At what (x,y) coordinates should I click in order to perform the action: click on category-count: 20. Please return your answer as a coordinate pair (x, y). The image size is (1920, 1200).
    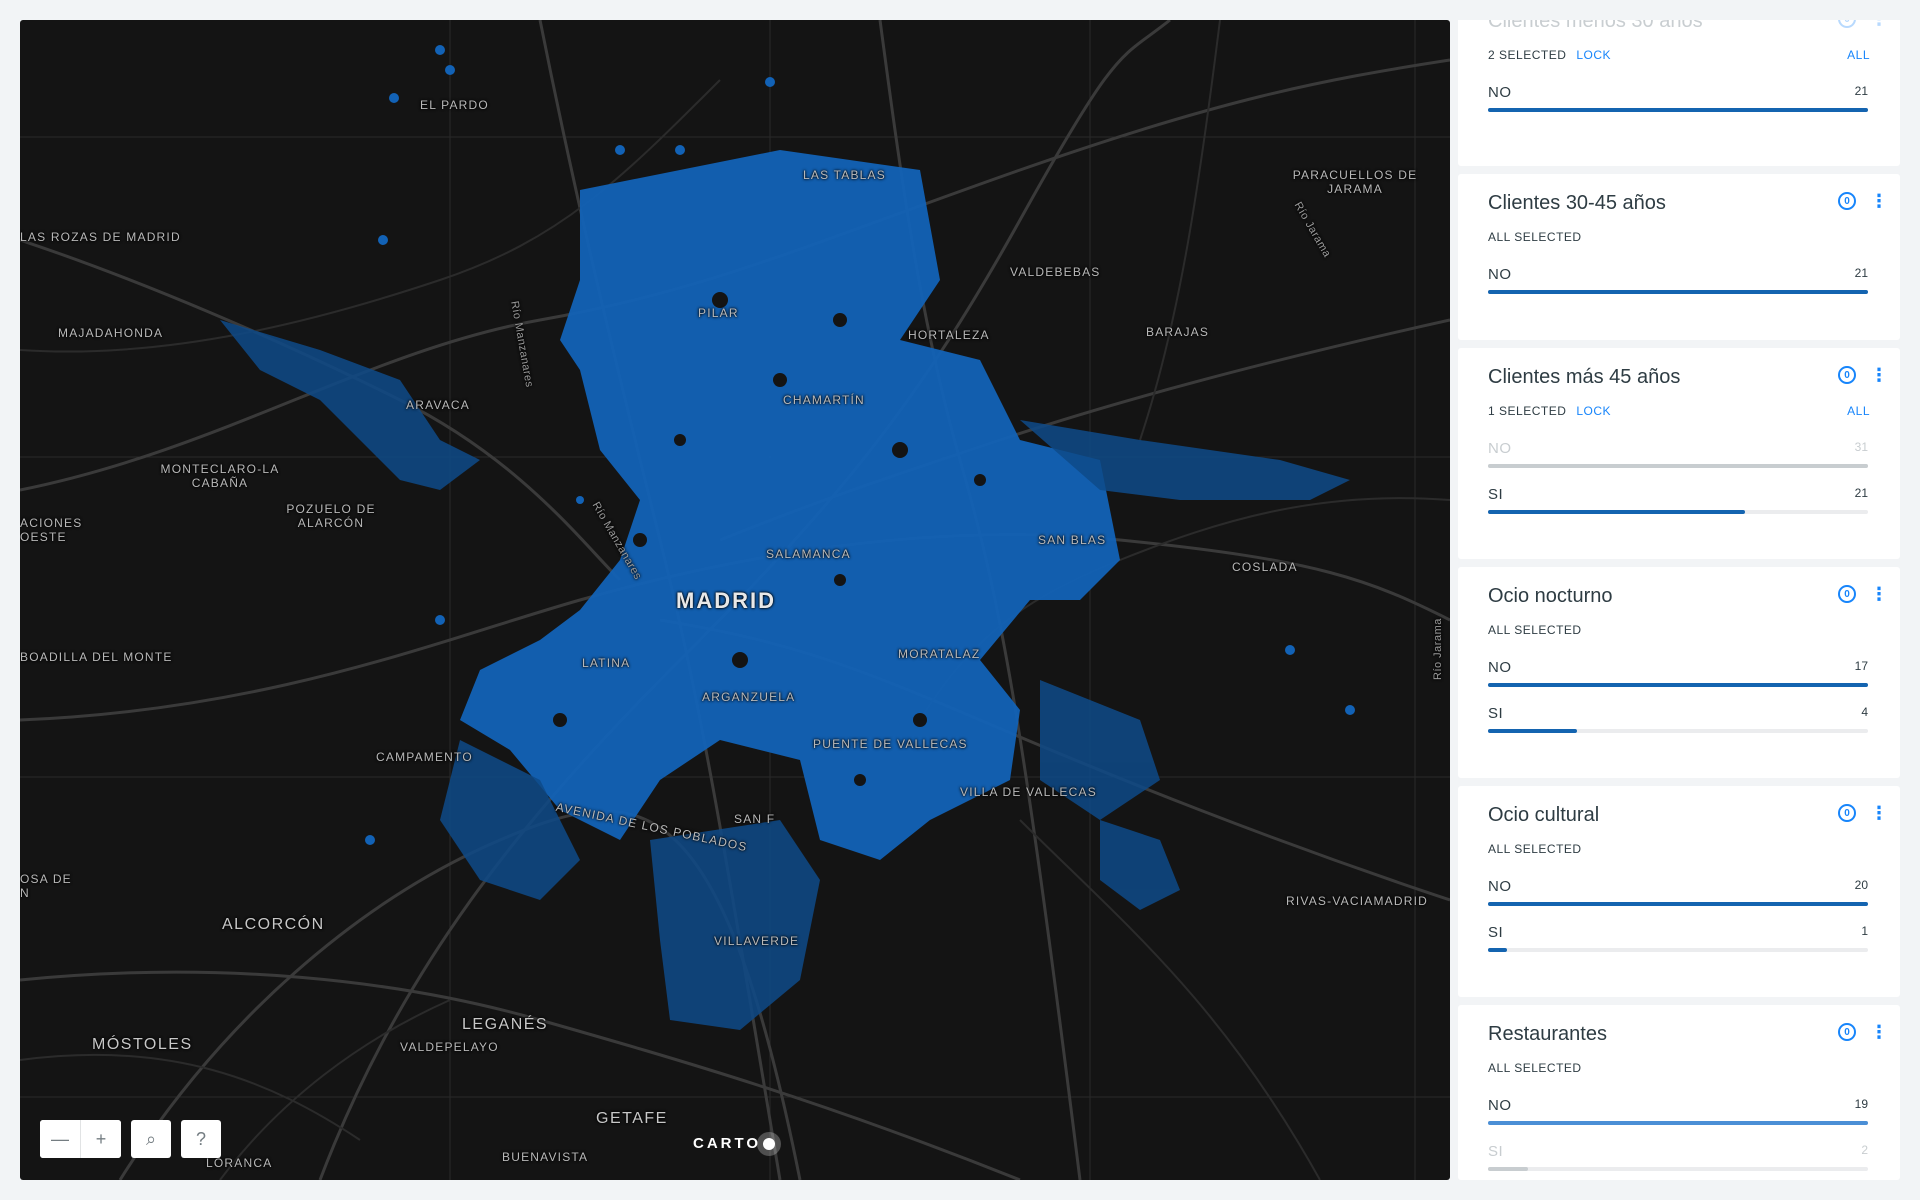
    Looking at the image, I should click on (1861, 885).